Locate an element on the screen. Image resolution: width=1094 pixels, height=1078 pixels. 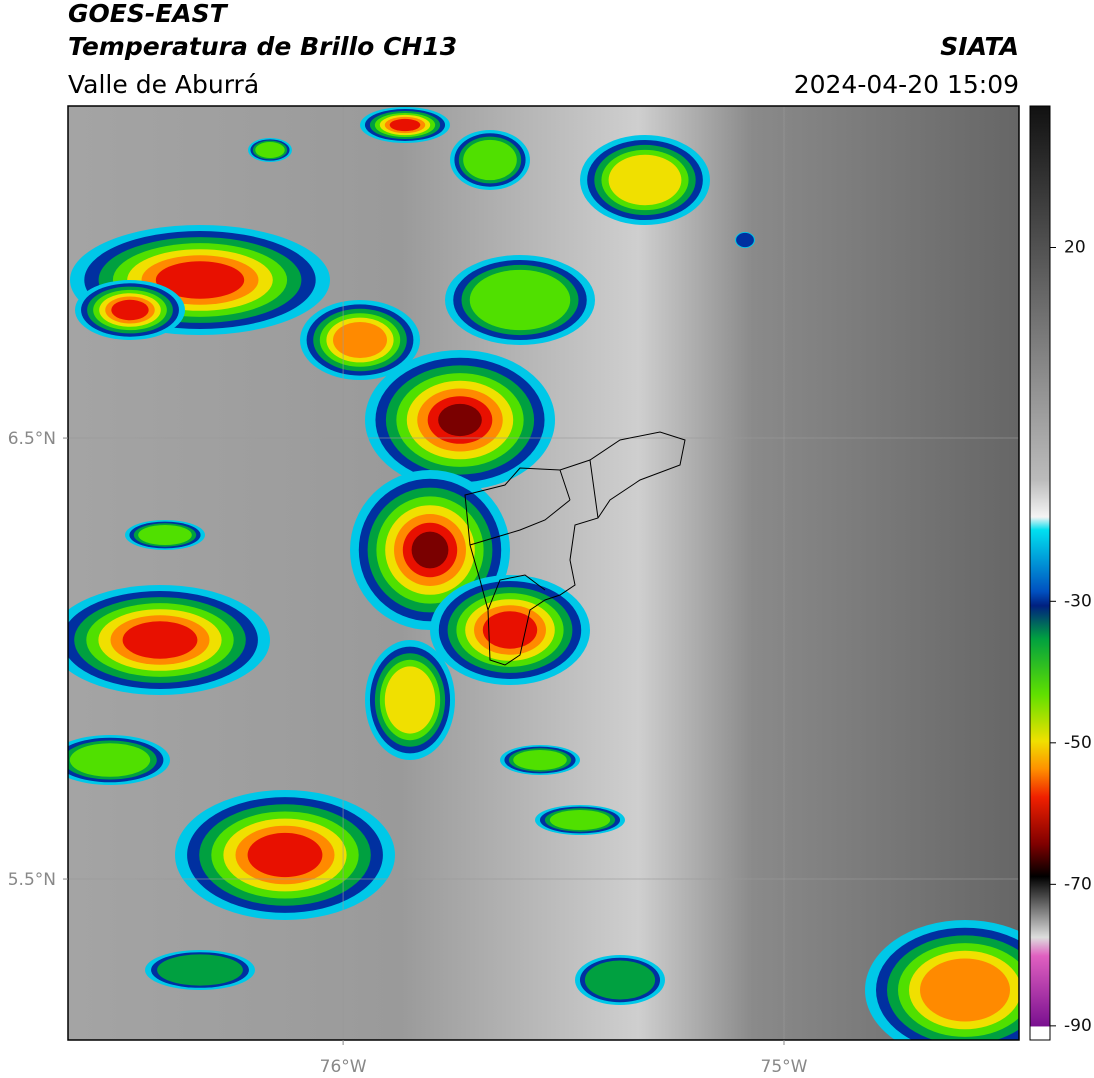
colorbar-tick-label: -70 is located at coordinates (1078, 884).